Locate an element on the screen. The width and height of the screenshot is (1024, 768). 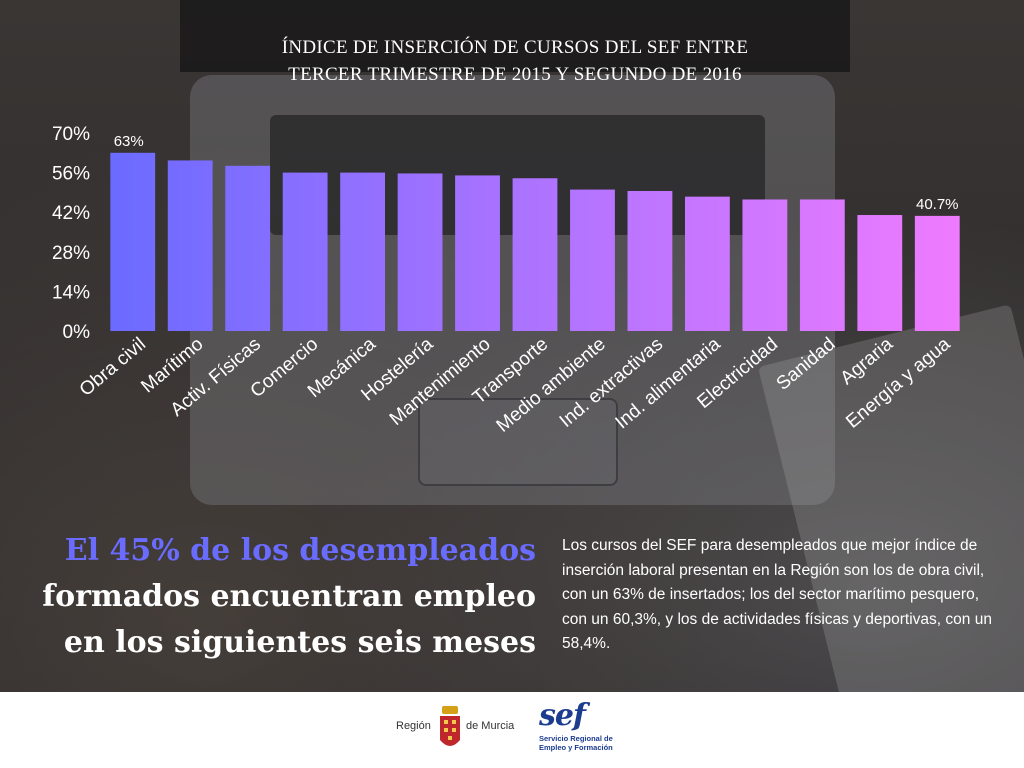
y-axis: 0% 14% 28% 42% 56% 70% is located at coordinates (71, 233).